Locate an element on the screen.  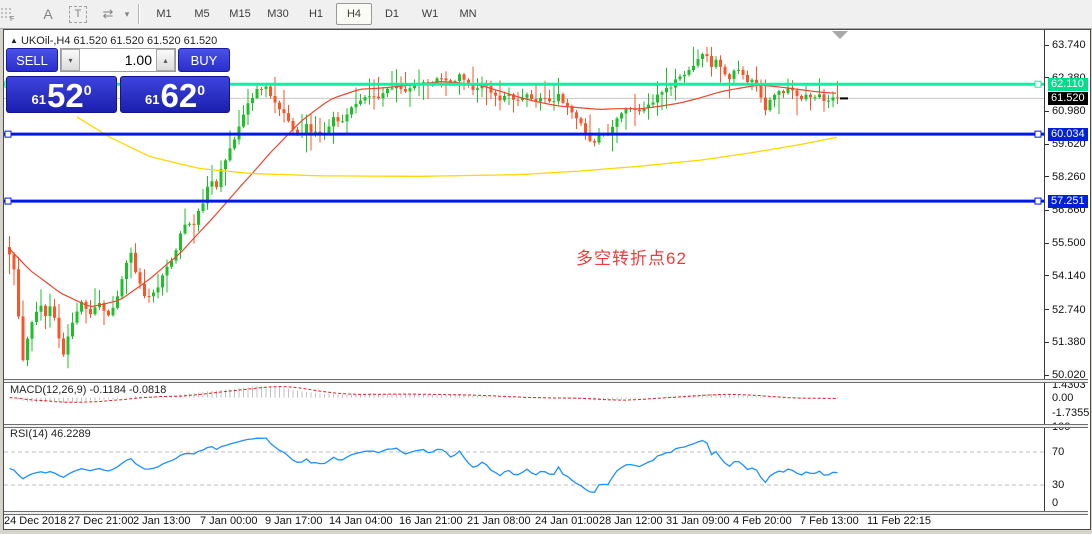
volume-input is located at coordinates (118, 60).